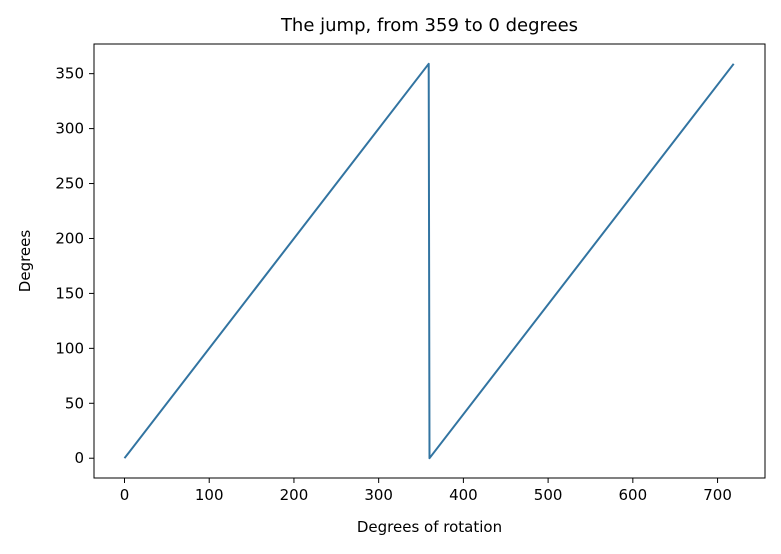  Describe the element at coordinates (69, 129) in the screenshot. I see `y-tick-label: 300` at that location.